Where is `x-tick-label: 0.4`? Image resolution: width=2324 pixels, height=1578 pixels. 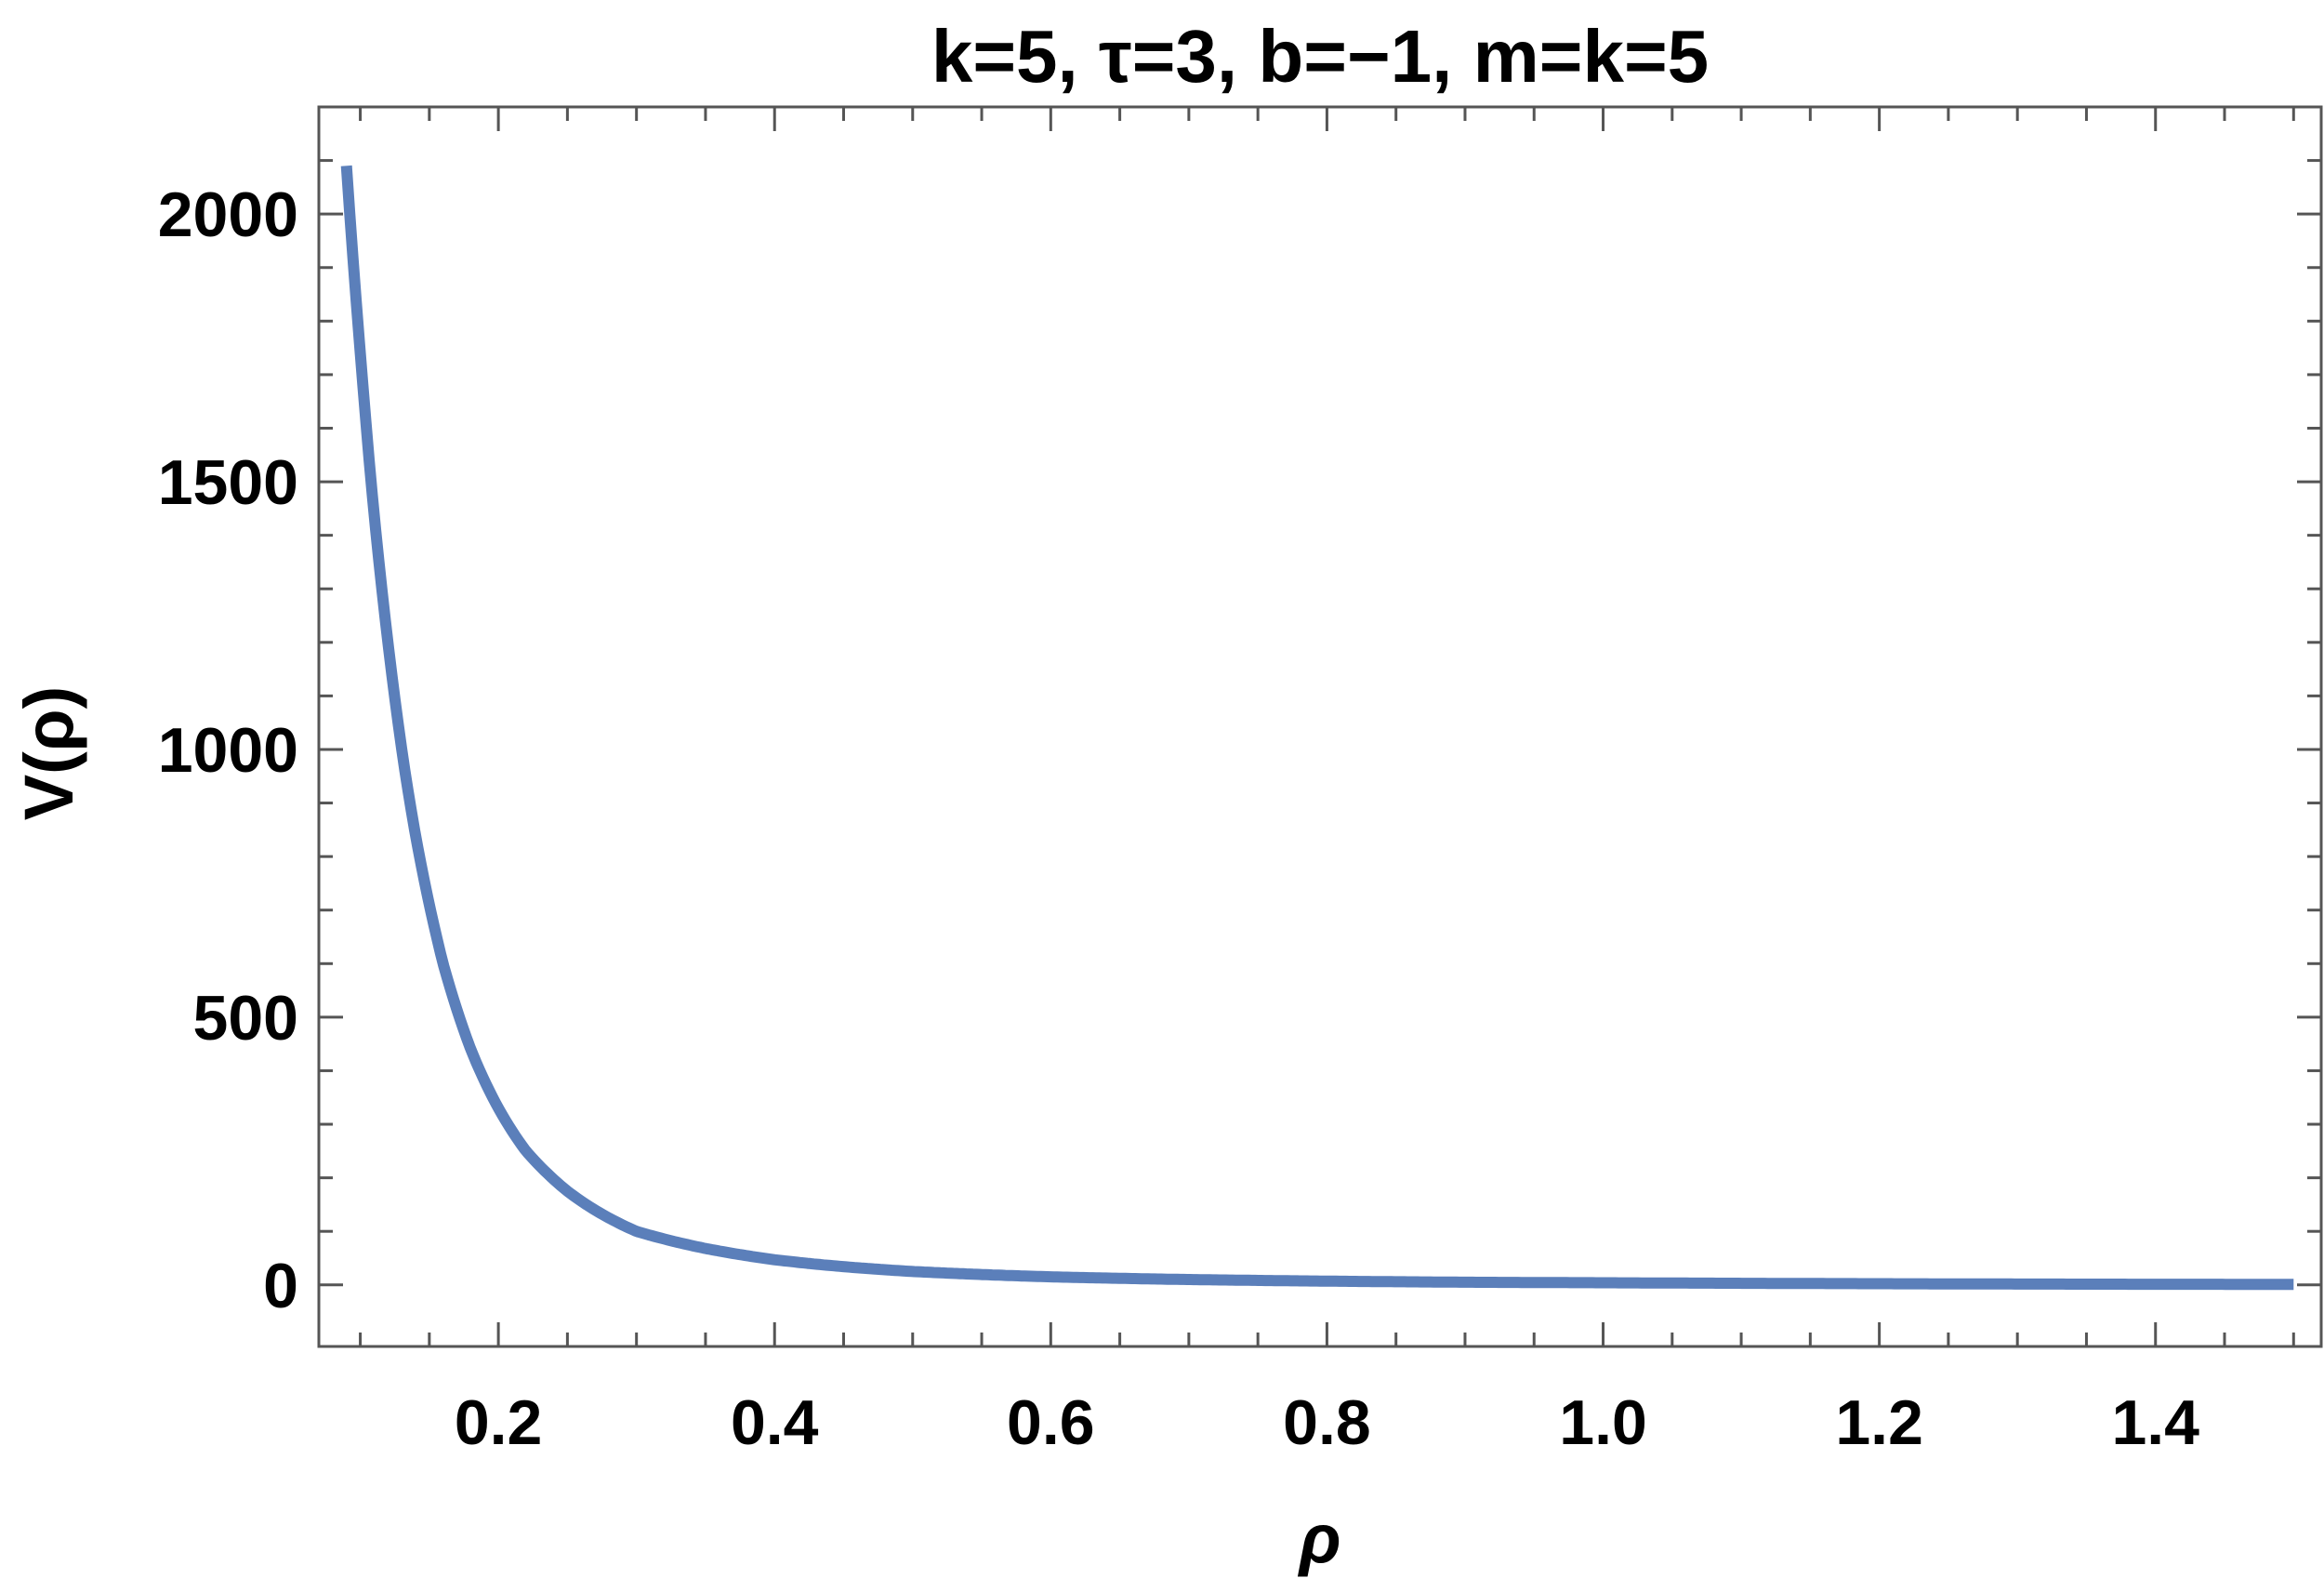 x-tick-label: 0.4 is located at coordinates (775, 1422).